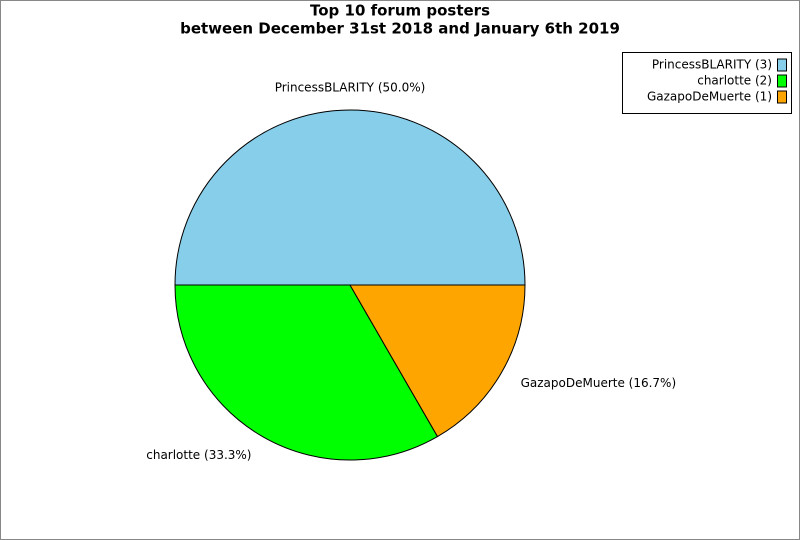 The width and height of the screenshot is (800, 540). What do you see at coordinates (599, 383) in the screenshot?
I see `slice-label: GazapoDeMuerte (16.7%)` at bounding box center [599, 383].